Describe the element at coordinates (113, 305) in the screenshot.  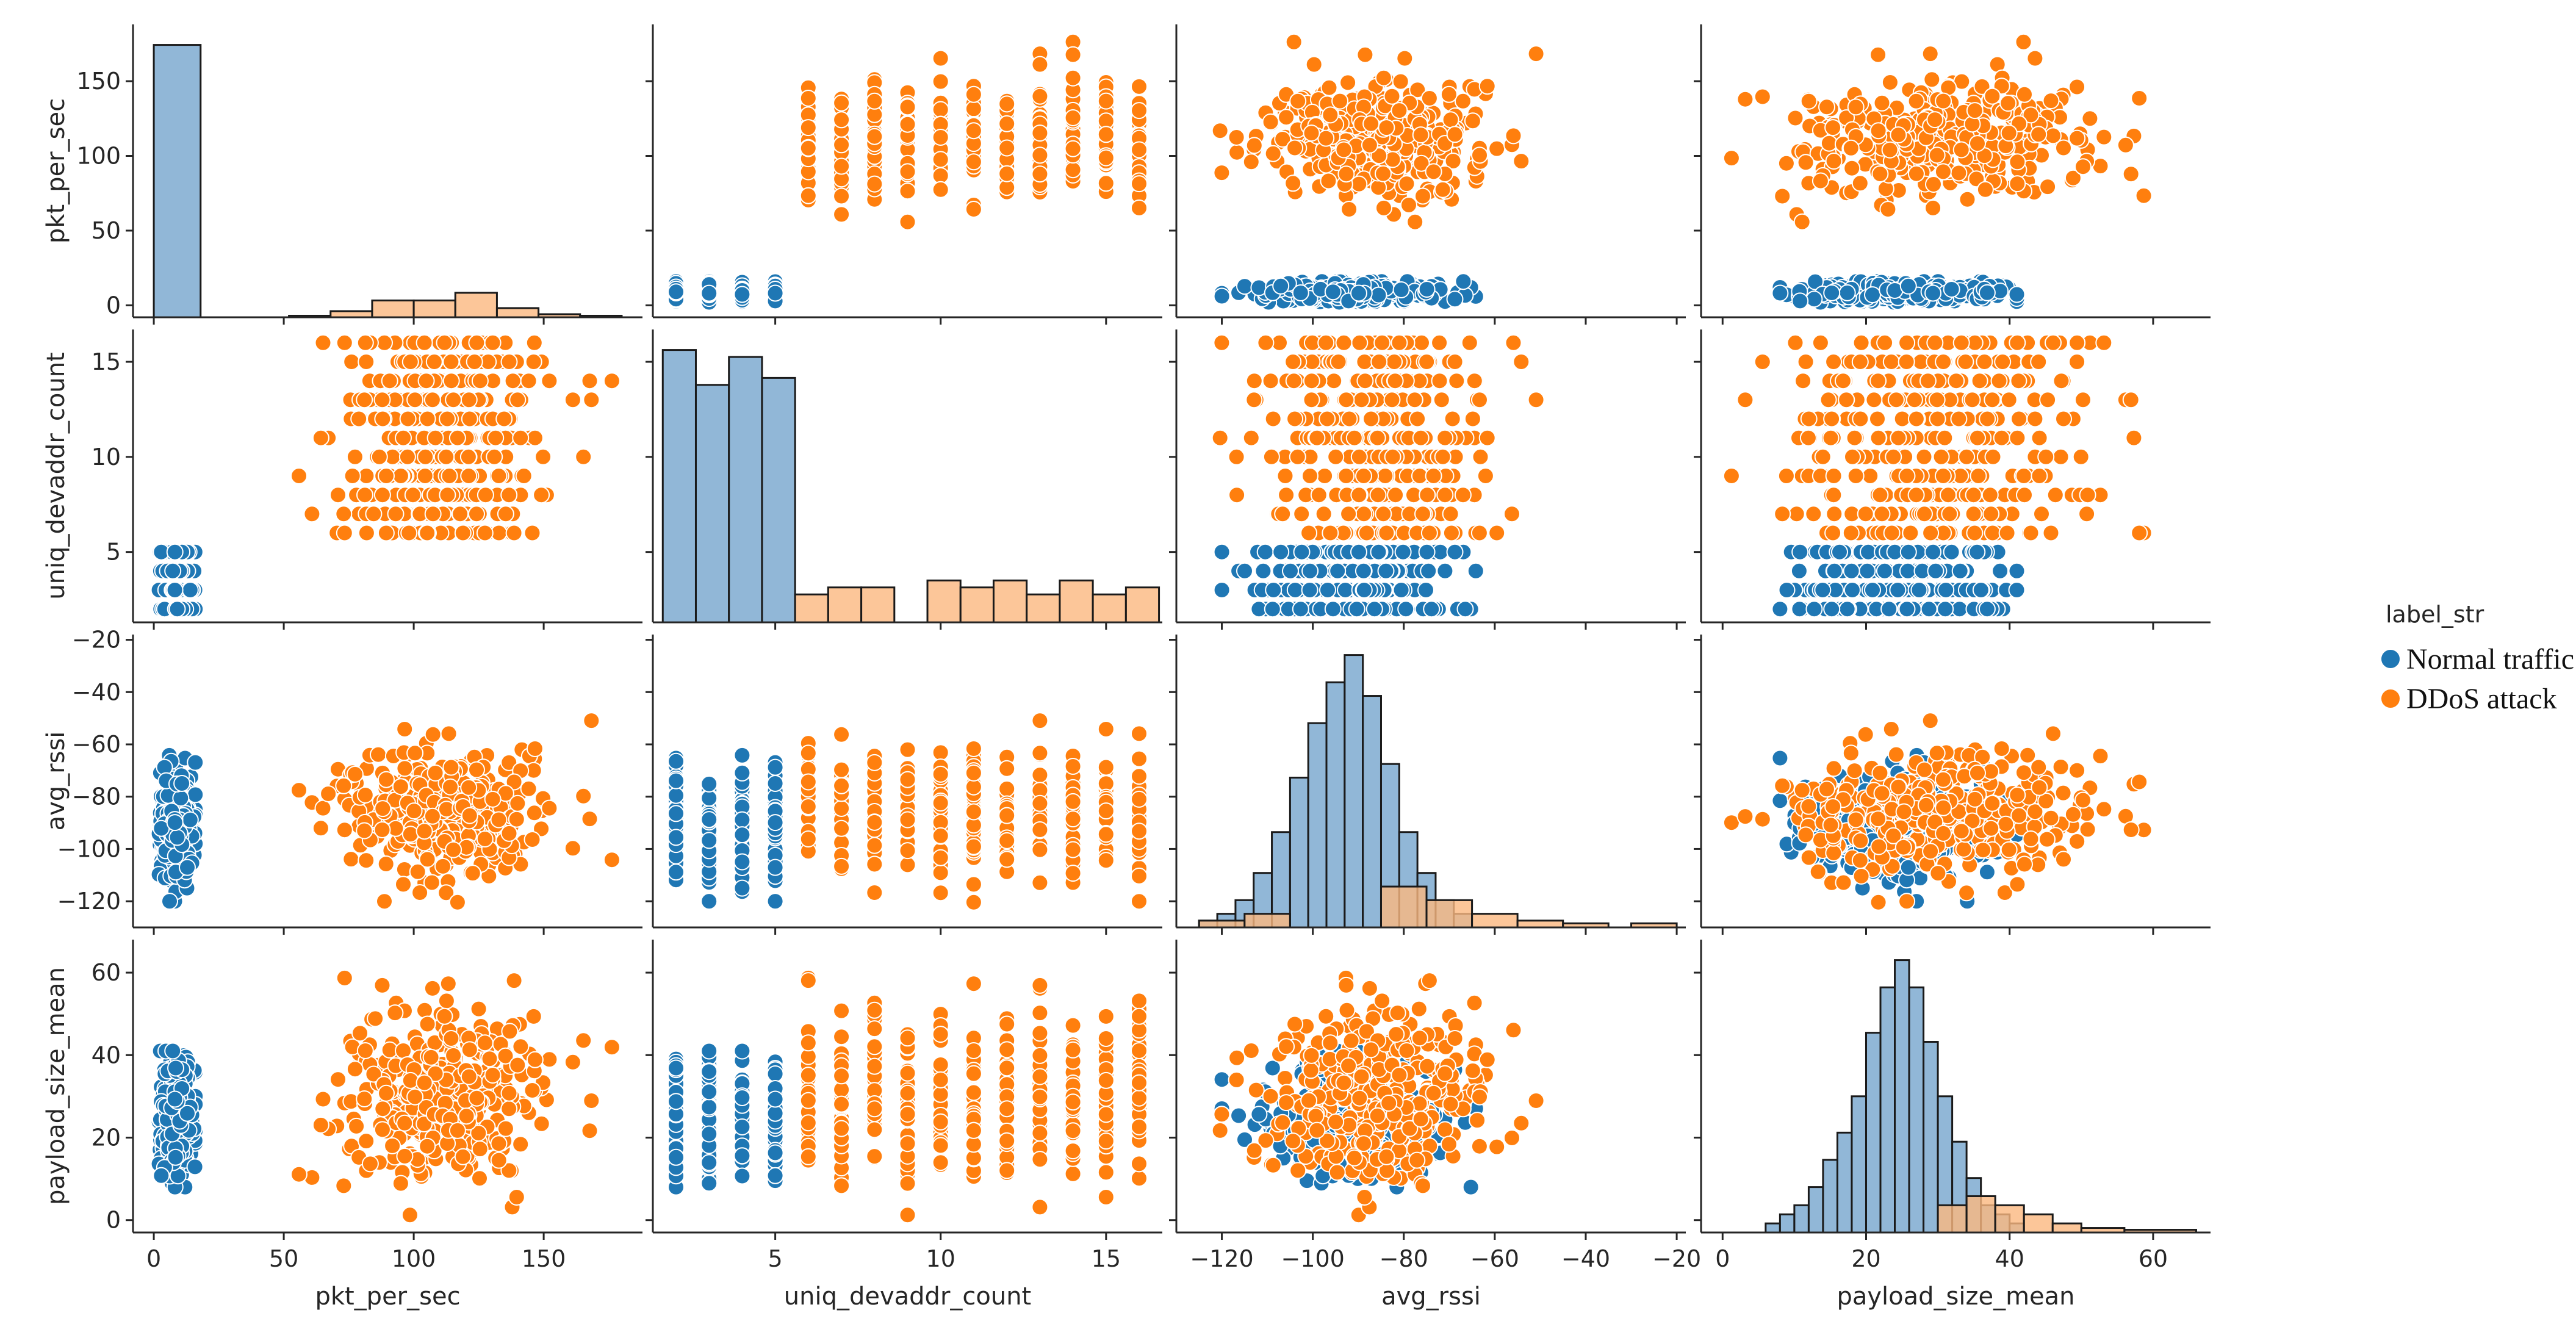
I see `y-tick-label: 0` at that location.